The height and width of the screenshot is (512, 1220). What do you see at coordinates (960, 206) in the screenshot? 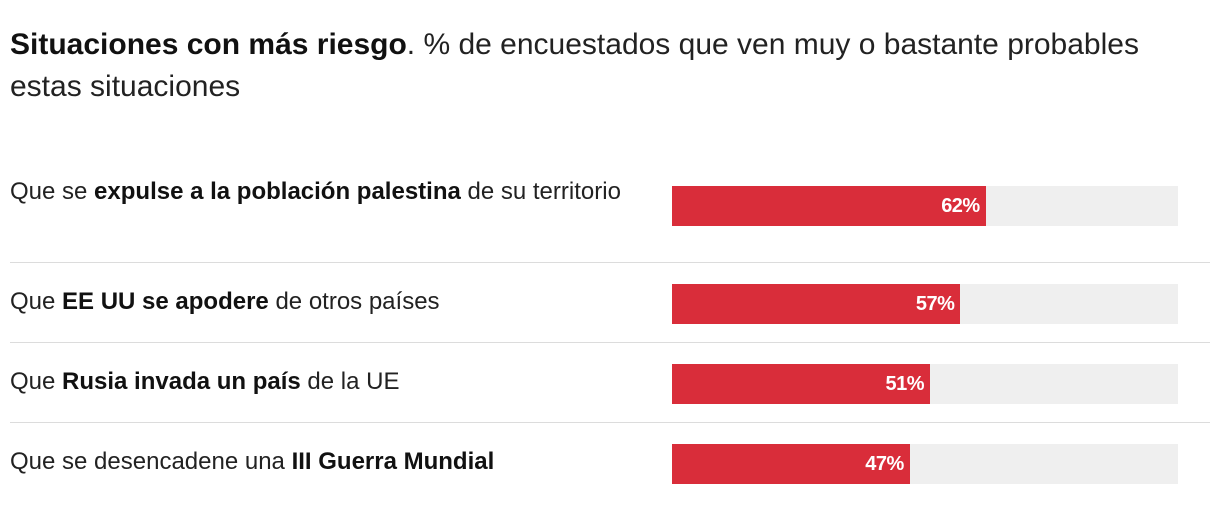
I see `bar-value-label: 62%` at bounding box center [960, 206].